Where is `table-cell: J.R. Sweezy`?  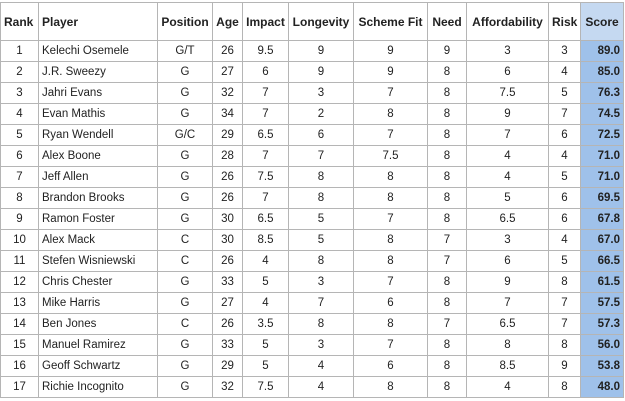
table-cell: J.R. Sweezy is located at coordinates (98, 72).